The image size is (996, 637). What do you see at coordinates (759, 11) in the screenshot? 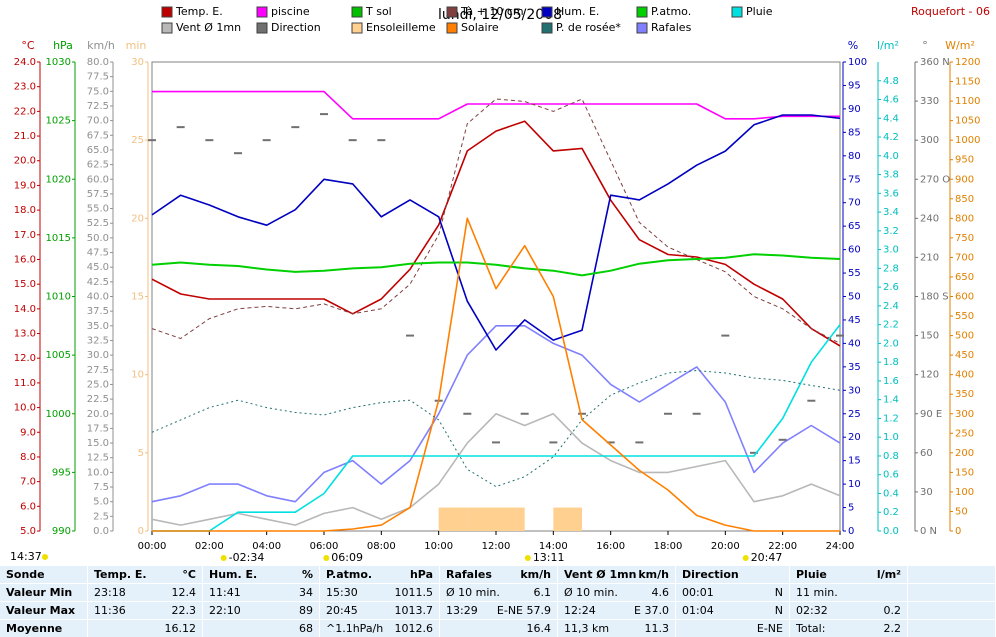
I see `legend-label: Pluie` at bounding box center [759, 11].